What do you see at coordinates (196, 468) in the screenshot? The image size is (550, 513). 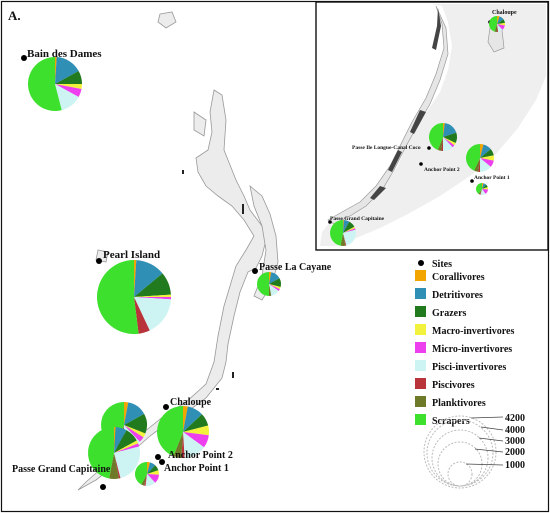 I see `label-anchor-point-1: Anchor Point 1` at bounding box center [196, 468].